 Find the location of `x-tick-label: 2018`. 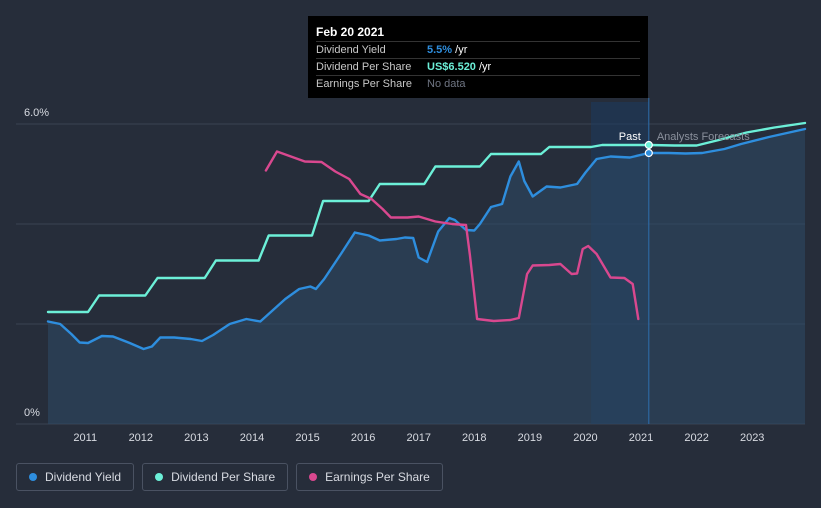

x-tick-label: 2018 is located at coordinates (474, 438).